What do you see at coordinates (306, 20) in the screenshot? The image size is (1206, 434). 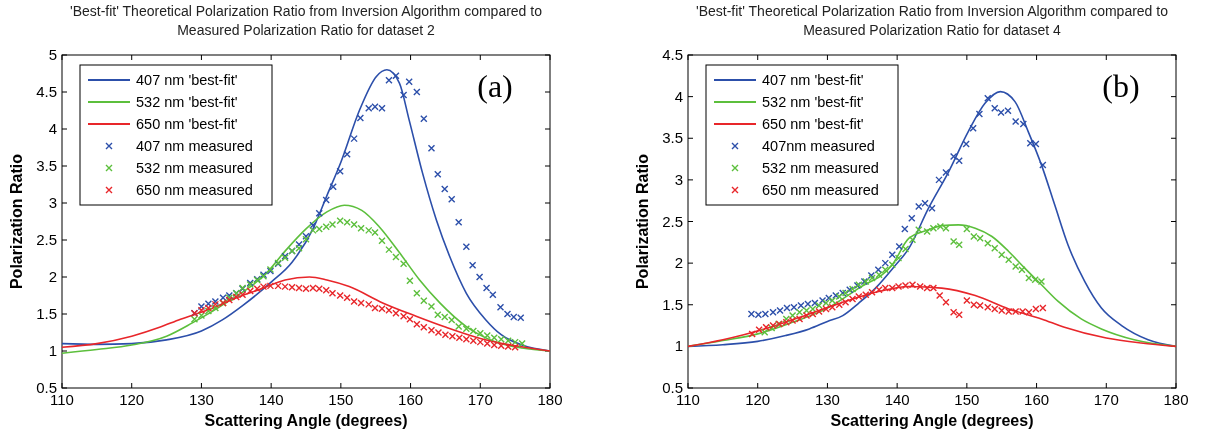 I see `chart-title: 'Best-fit' Theoretical Polarization Ratio from Inversion Algorithm compared to Measured Polarization Ratio for dataset 2` at bounding box center [306, 20].